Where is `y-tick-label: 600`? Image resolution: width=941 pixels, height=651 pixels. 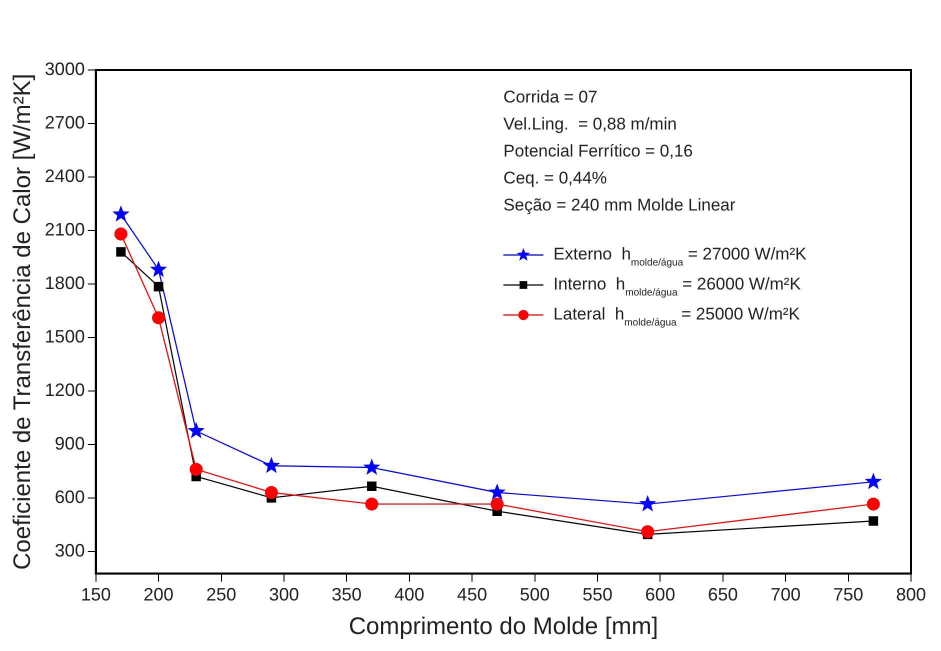 y-tick-label: 600 is located at coordinates (69, 496).